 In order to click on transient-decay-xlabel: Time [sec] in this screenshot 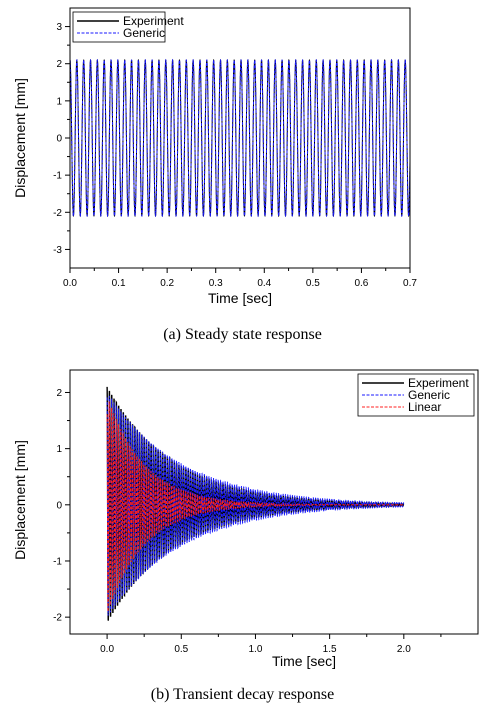, I will do `click(304, 661)`.